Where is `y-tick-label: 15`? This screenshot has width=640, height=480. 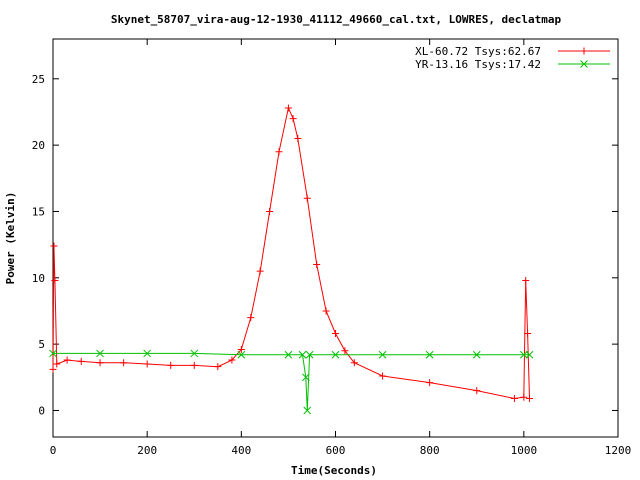
y-tick-label: 15 is located at coordinates (38, 211).